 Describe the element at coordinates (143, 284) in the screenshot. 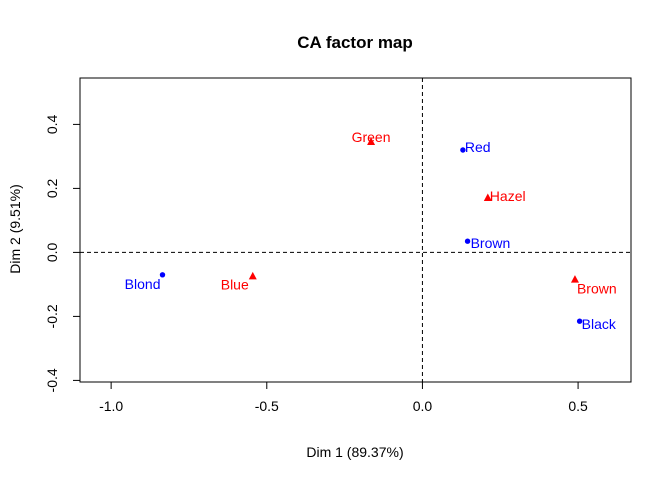

I see `data-label-blond: Blond` at that location.